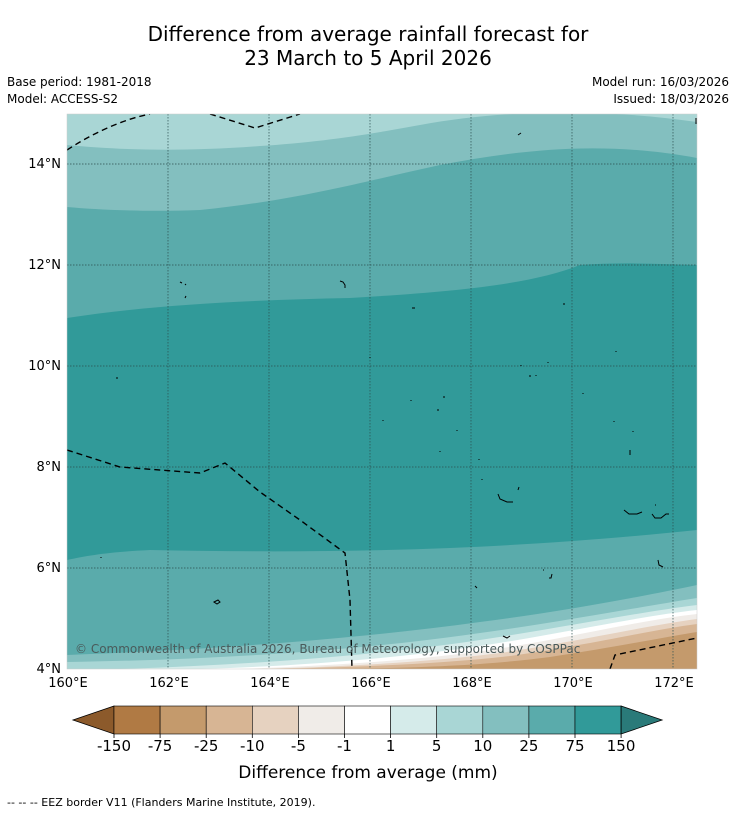 This screenshot has width=736, height=816. I want to click on issued-date: Issued: 18/03/2026, so click(671, 99).